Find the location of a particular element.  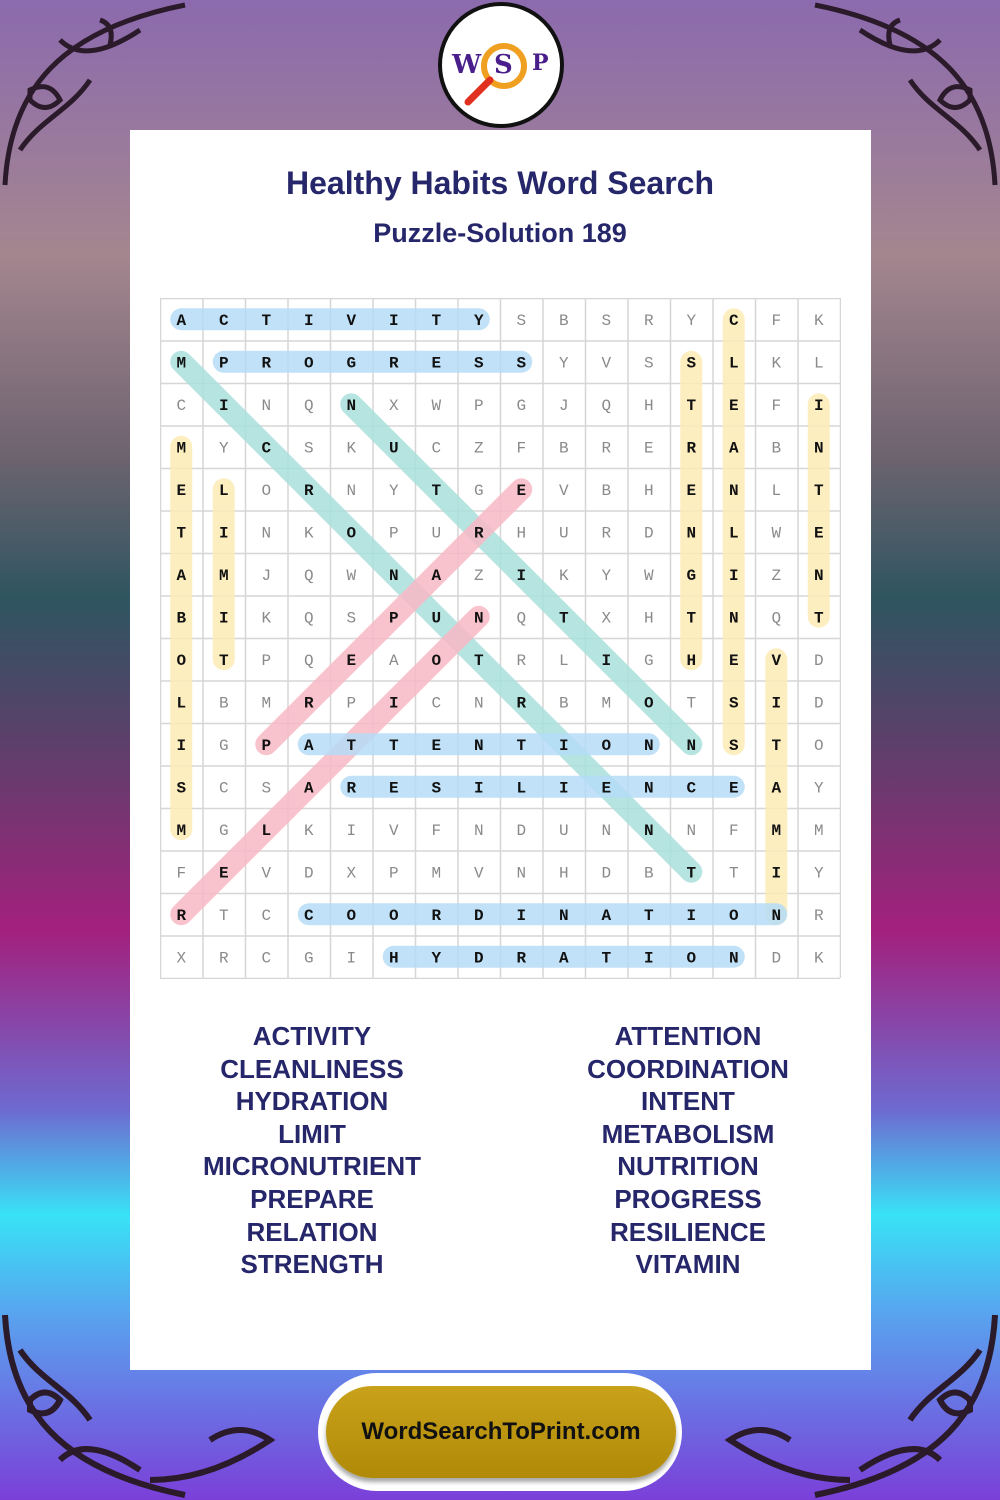

grid-cell: U is located at coordinates (564, 831).